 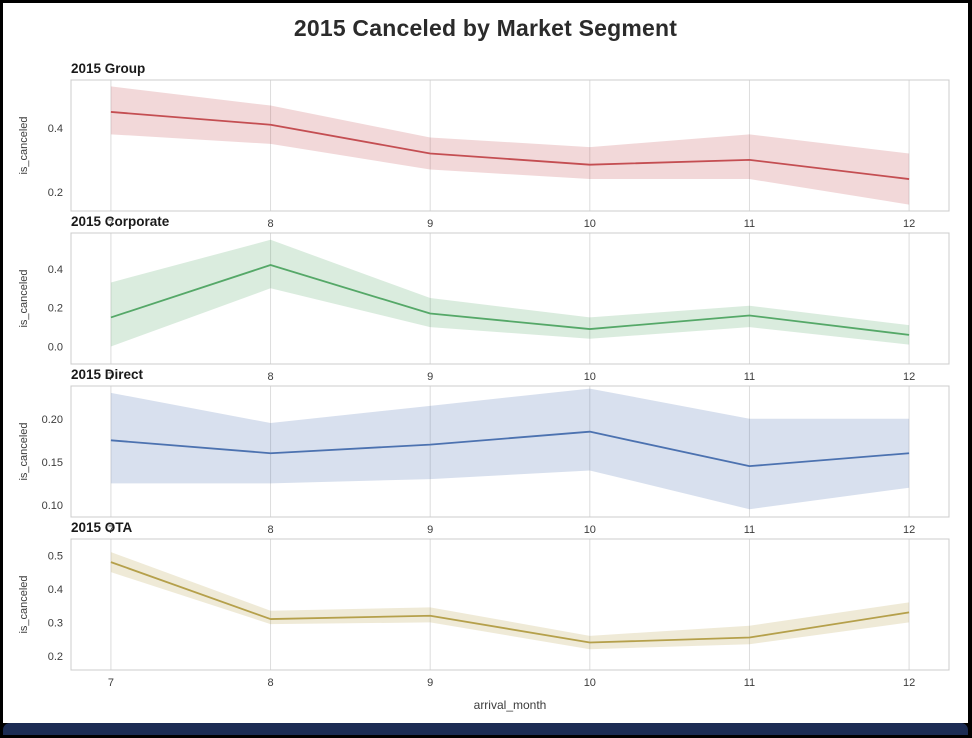 What do you see at coordinates (120, 221) in the screenshot?
I see `subplot-title: 2015 Corporate` at bounding box center [120, 221].